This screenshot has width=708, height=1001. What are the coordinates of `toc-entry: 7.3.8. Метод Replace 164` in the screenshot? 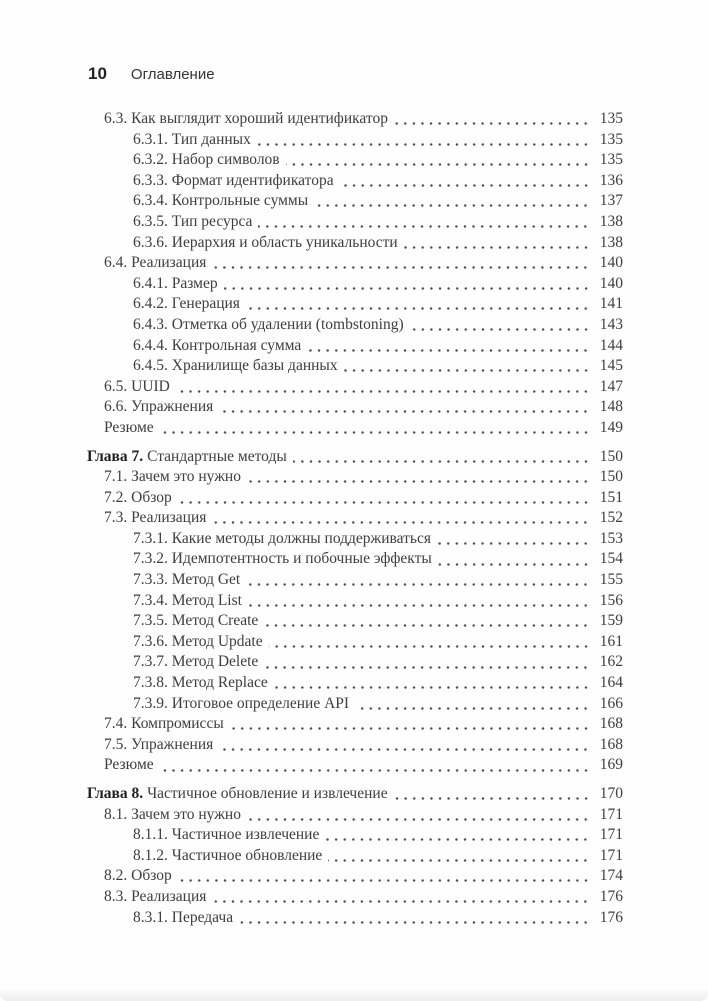 It's located at (355, 683).